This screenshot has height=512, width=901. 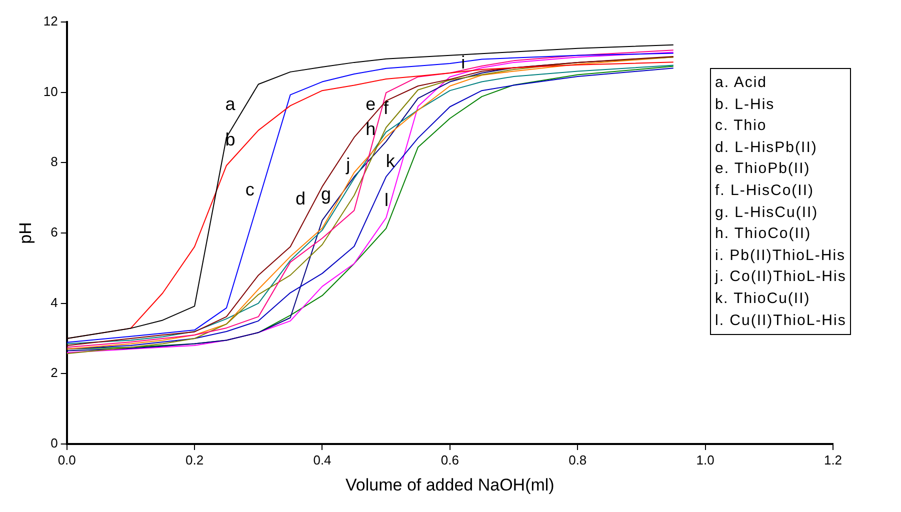 What do you see at coordinates (326, 194) in the screenshot?
I see `annotation: g` at bounding box center [326, 194].